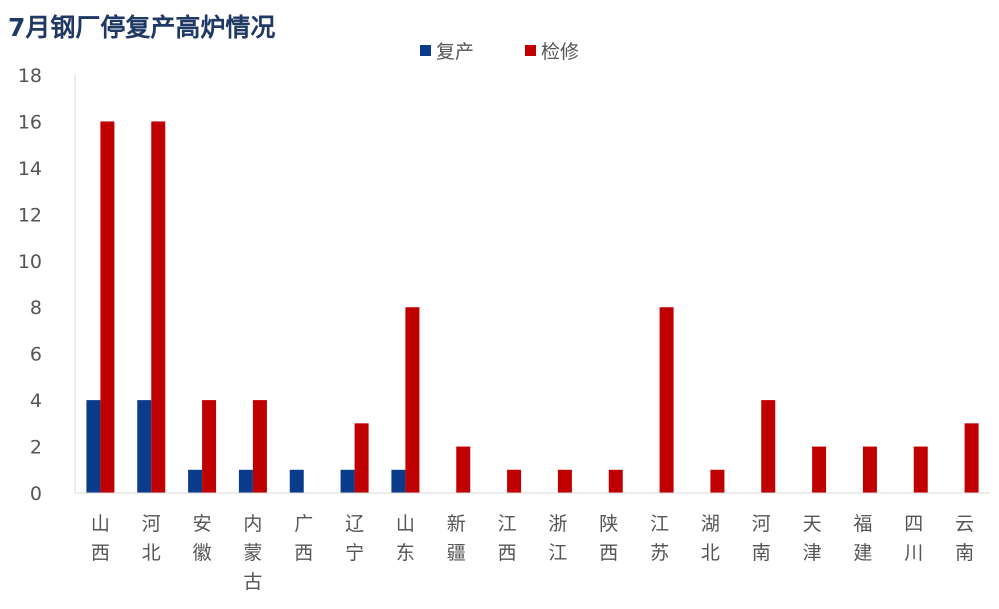 This screenshot has height=609, width=999. What do you see at coordinates (812, 538) in the screenshot?
I see `x-tick-label: 天津` at bounding box center [812, 538].